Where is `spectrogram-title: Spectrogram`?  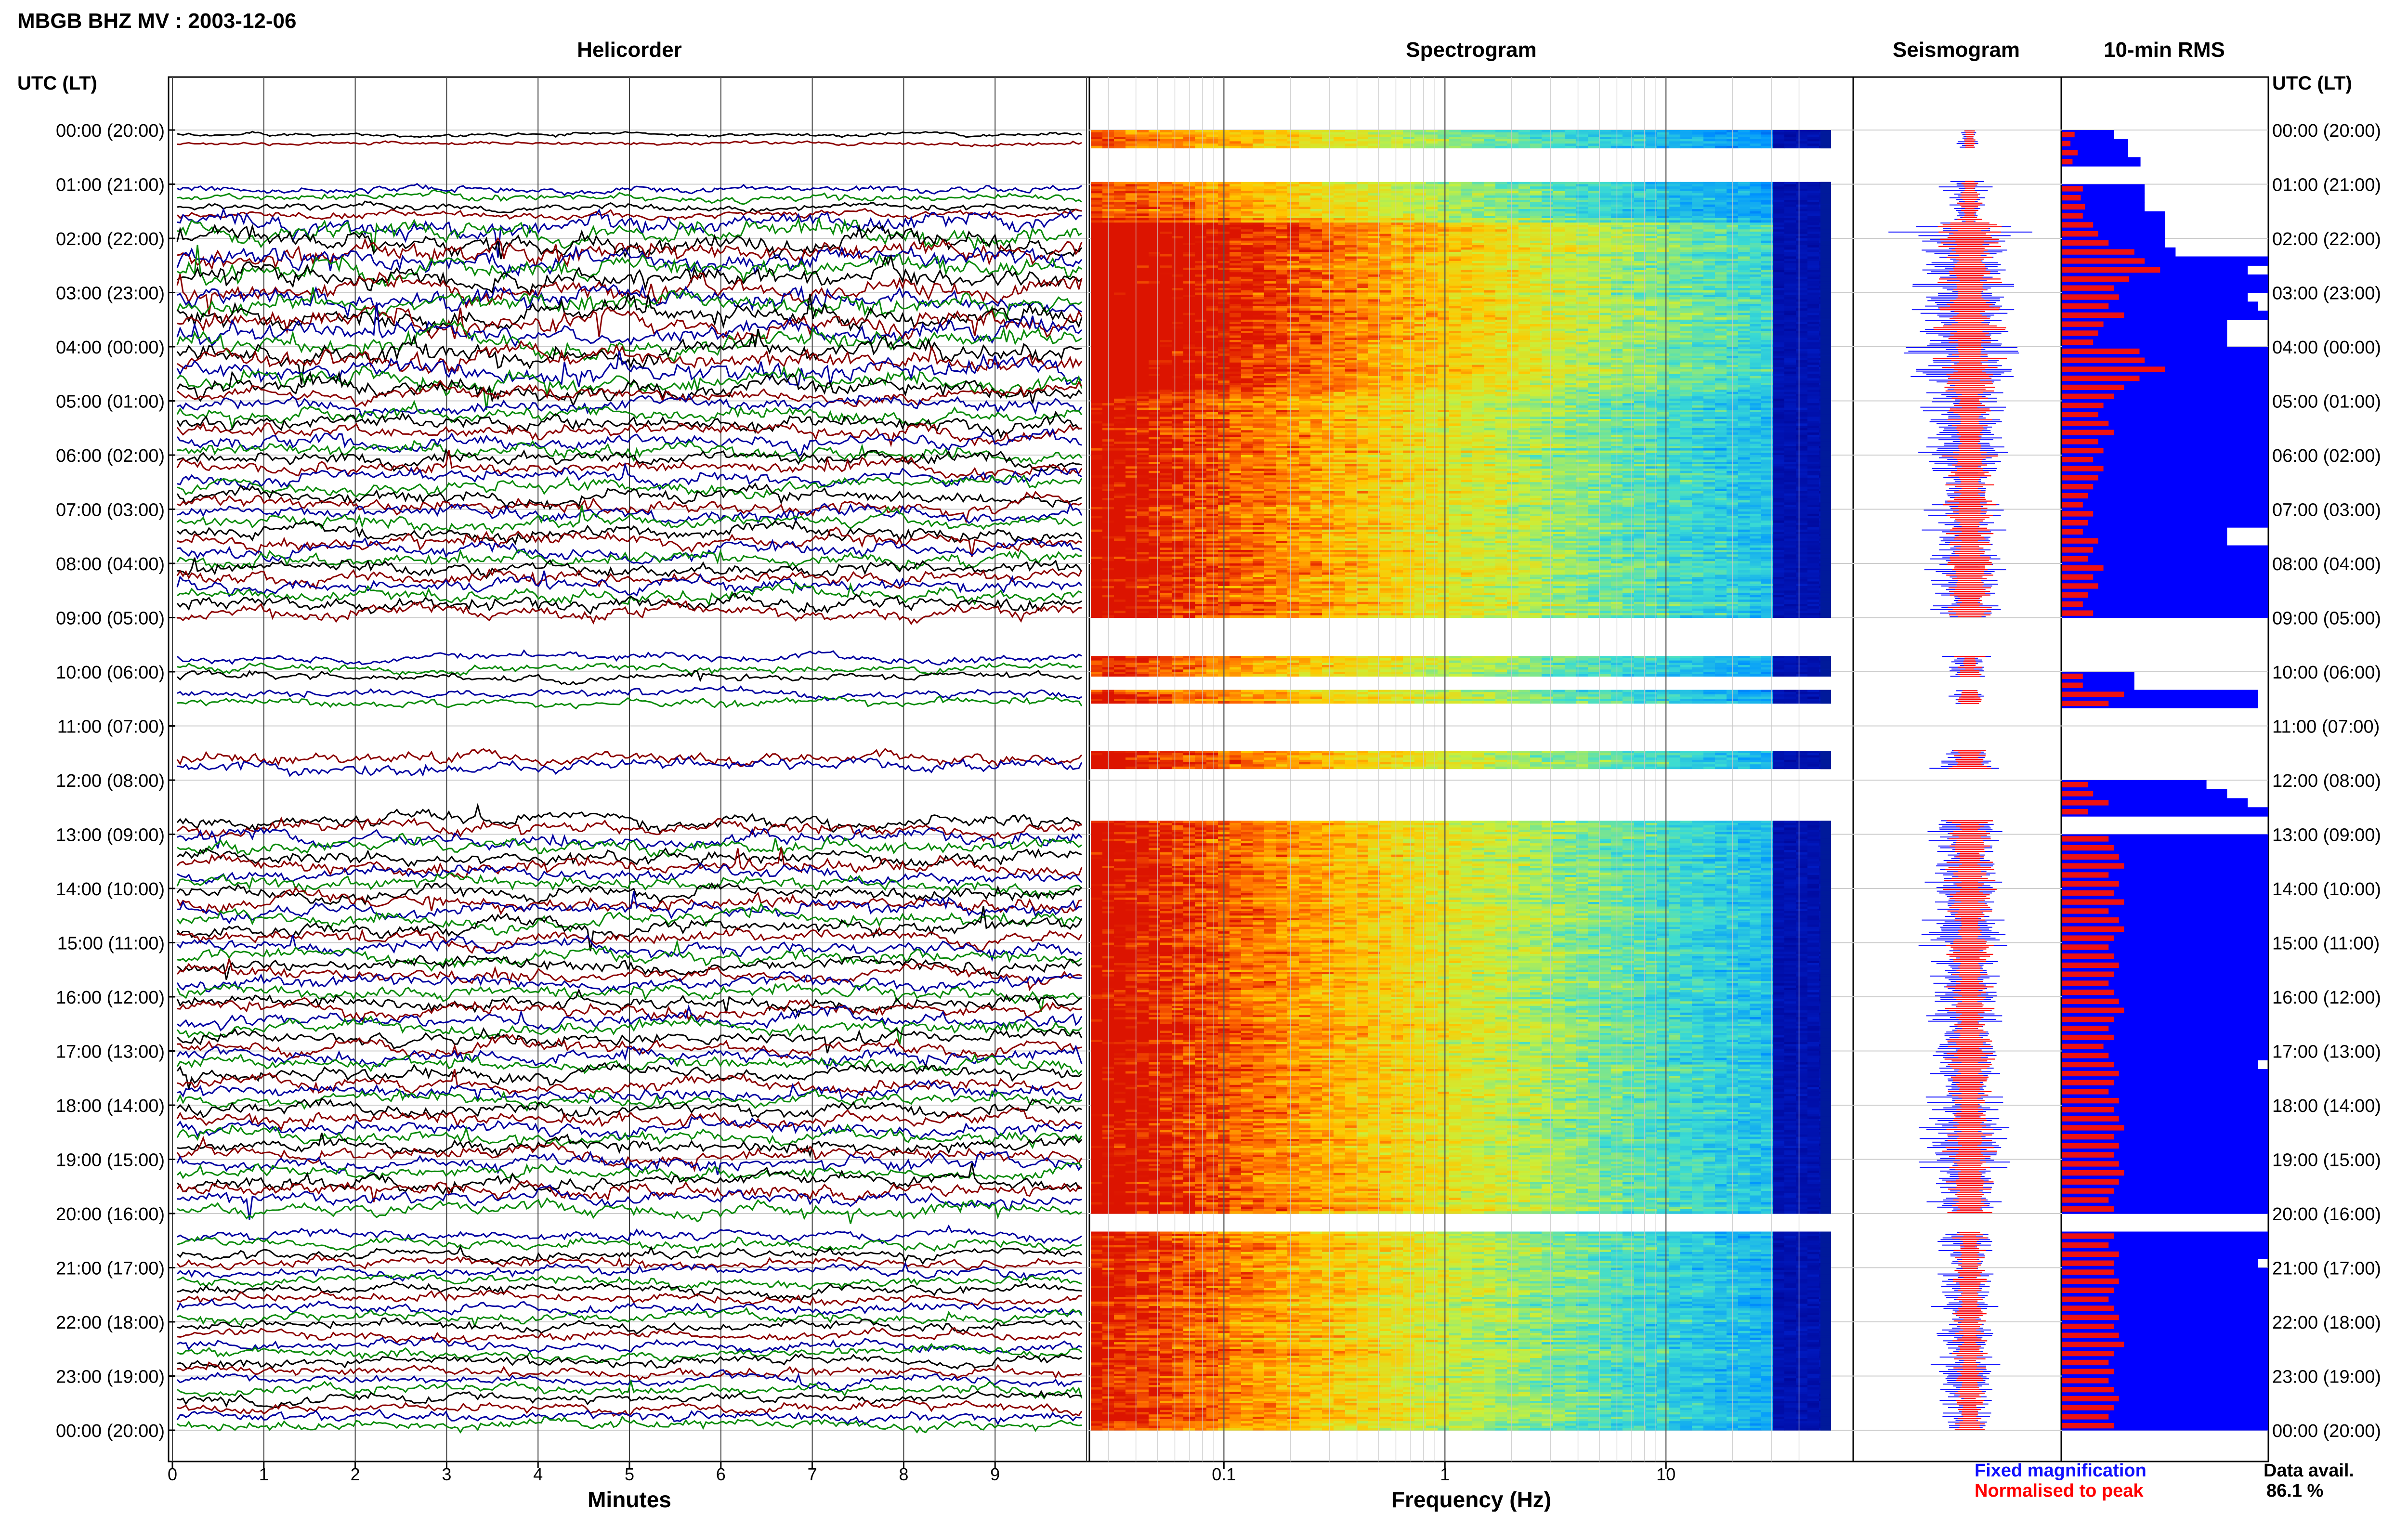
spectrogram-title: Spectrogram is located at coordinates (1471, 50).